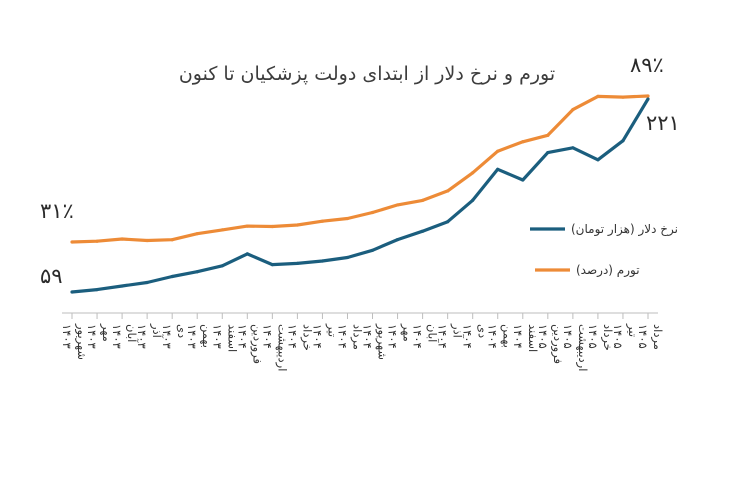 The image size is (736, 479). I want to click on x-tick-label: مهر۱۴۰۴, so click(400, 336).